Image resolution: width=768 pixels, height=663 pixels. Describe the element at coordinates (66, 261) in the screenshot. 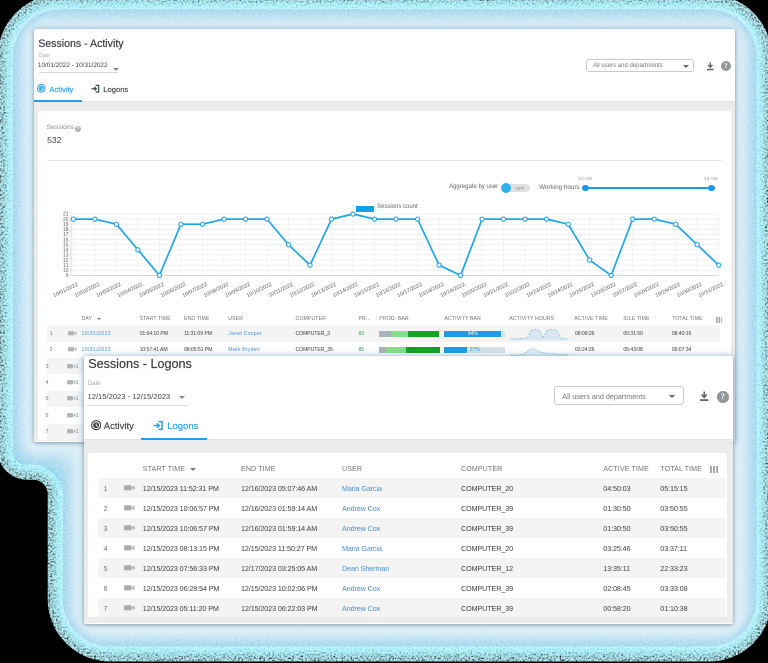

I see `svg-text: 12` at that location.